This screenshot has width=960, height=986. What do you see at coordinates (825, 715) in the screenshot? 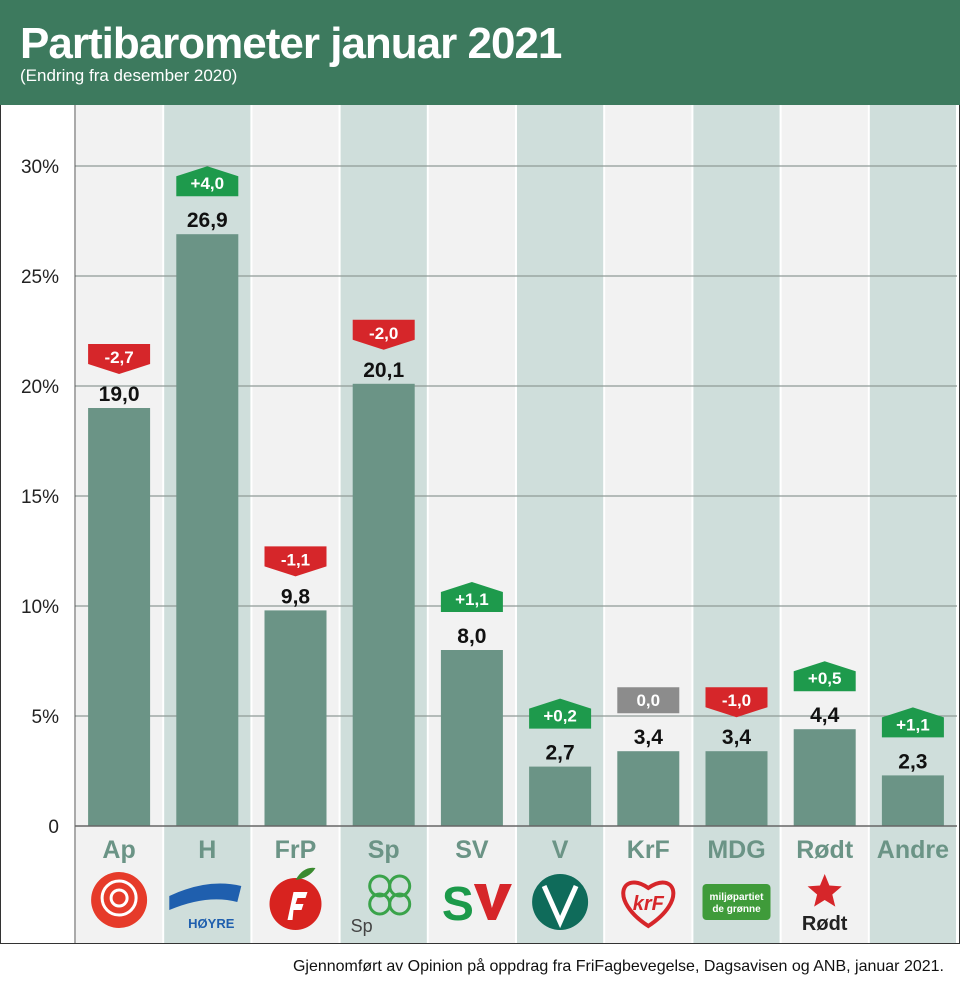
I see `bar-value-label: 4,4` at bounding box center [825, 715].